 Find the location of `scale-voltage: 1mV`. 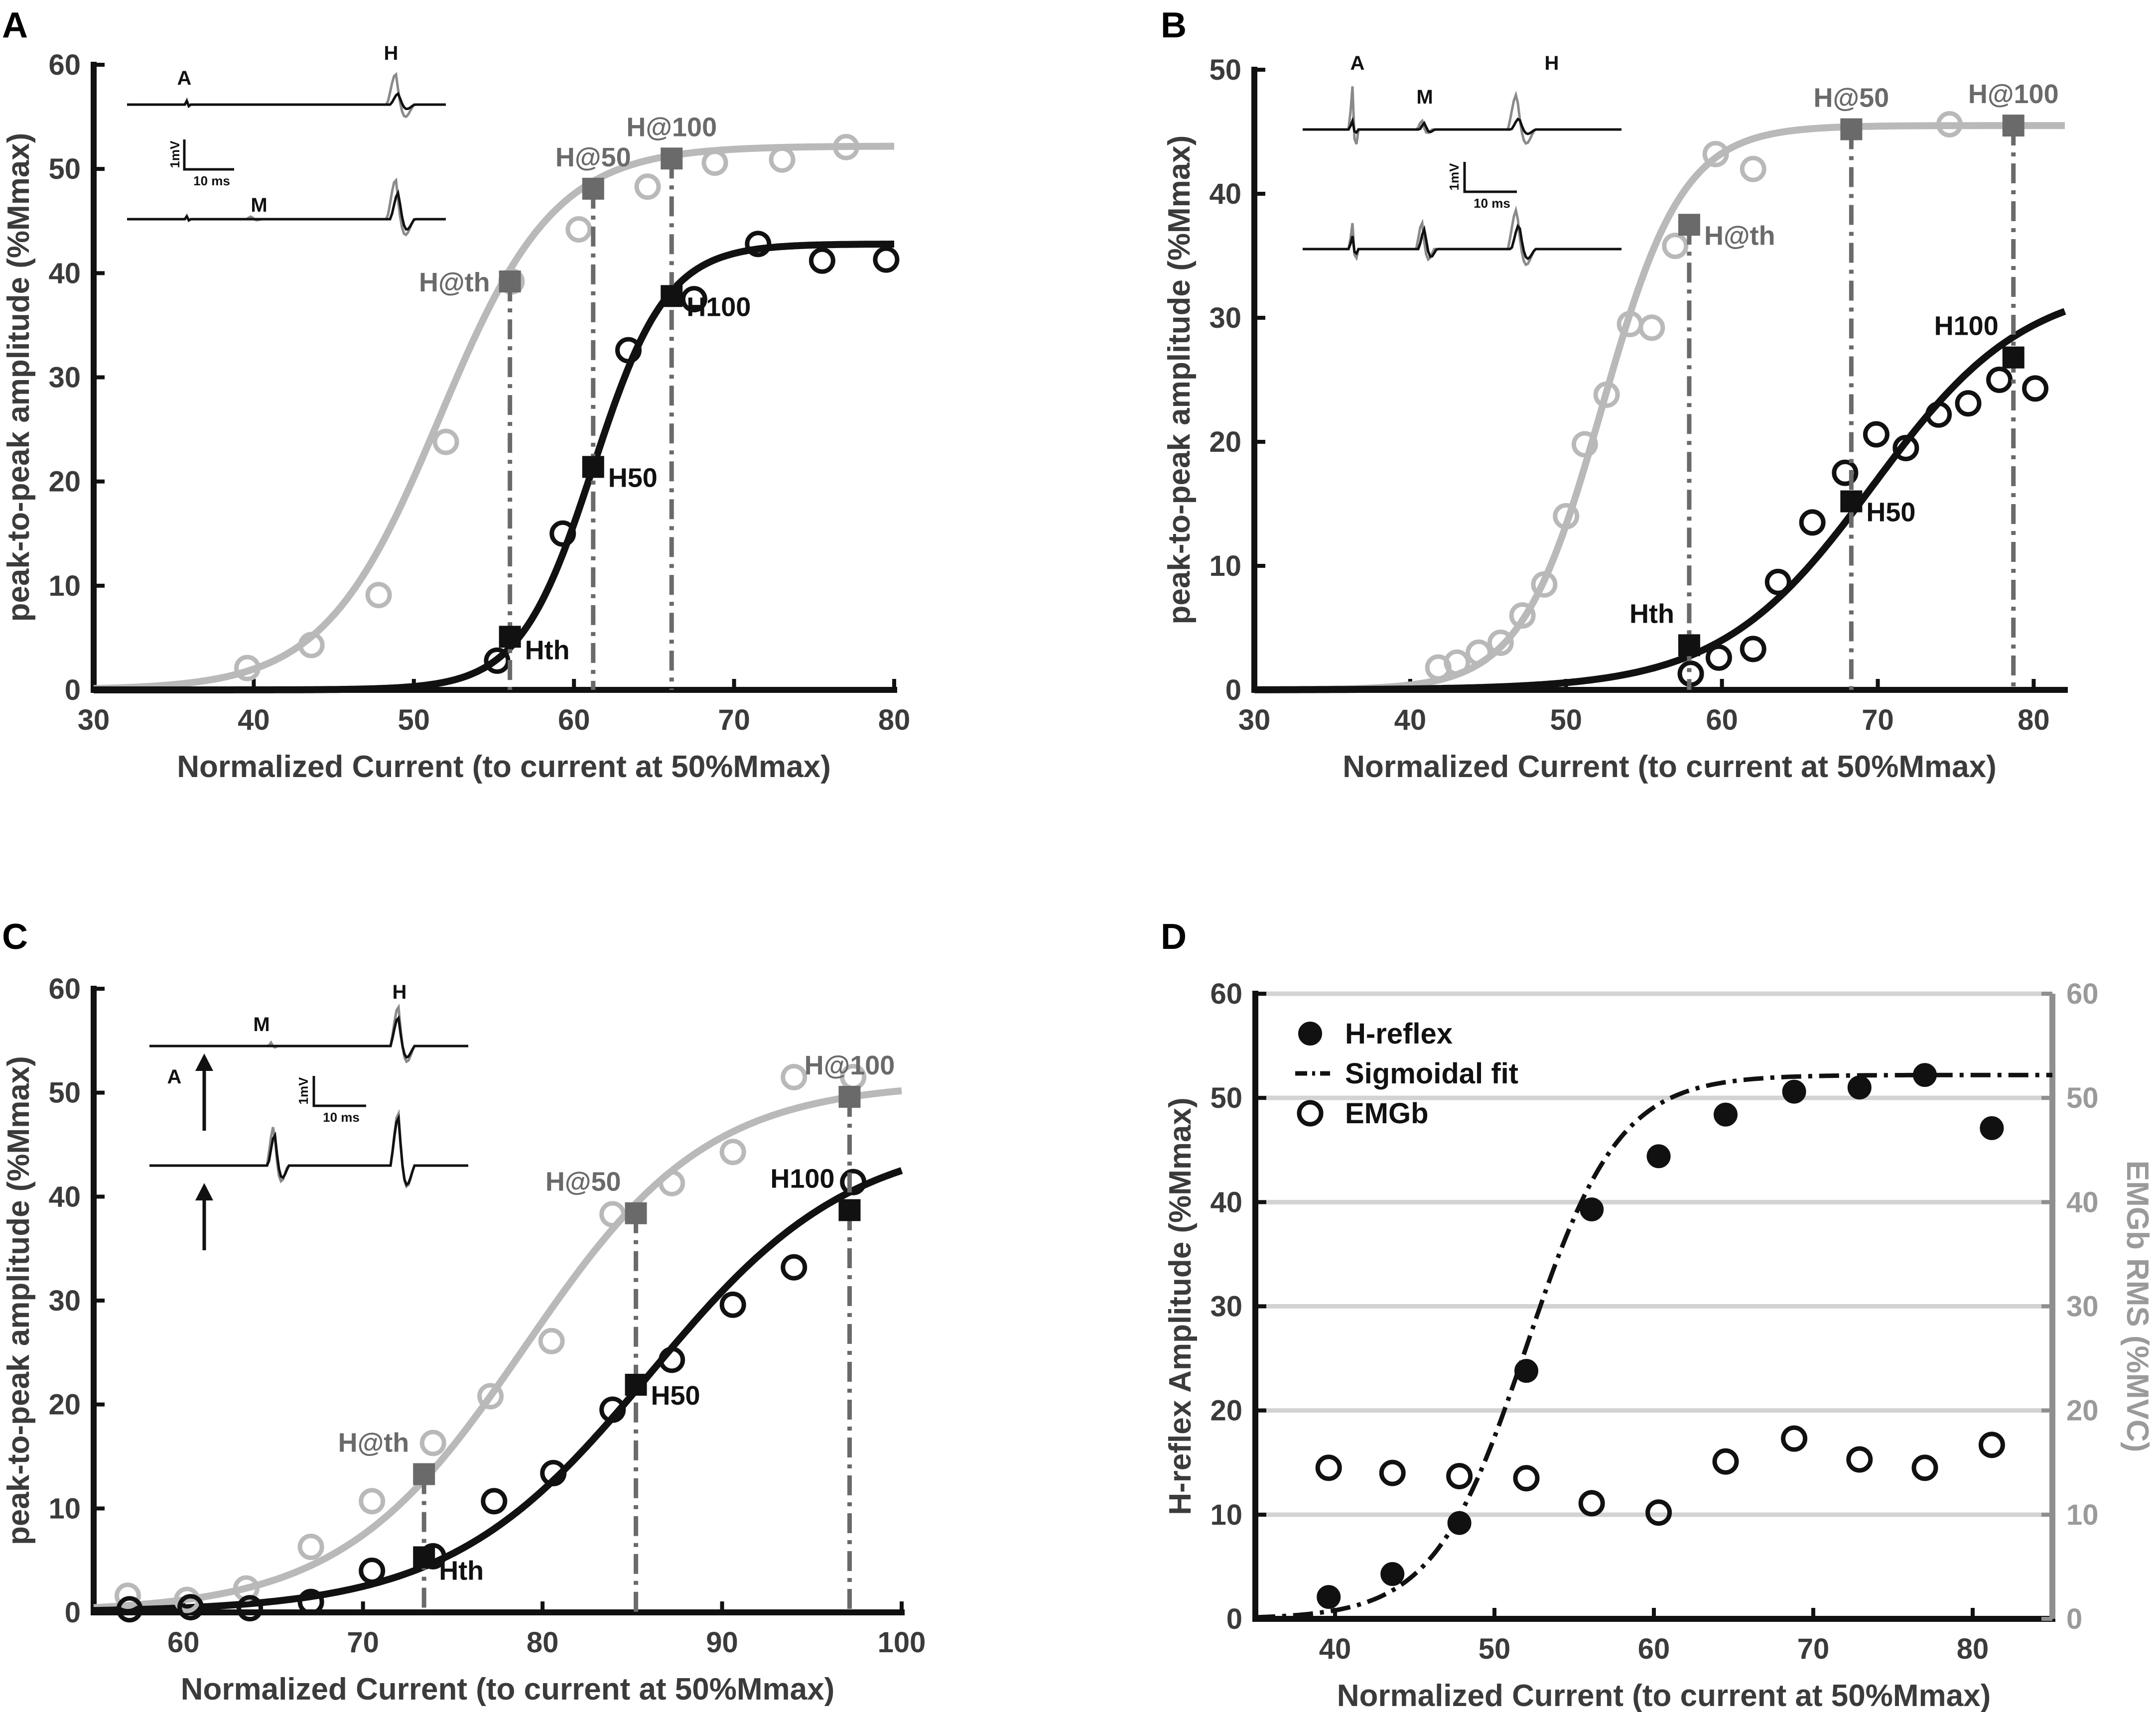

scale-voltage: 1mV is located at coordinates (174, 154).